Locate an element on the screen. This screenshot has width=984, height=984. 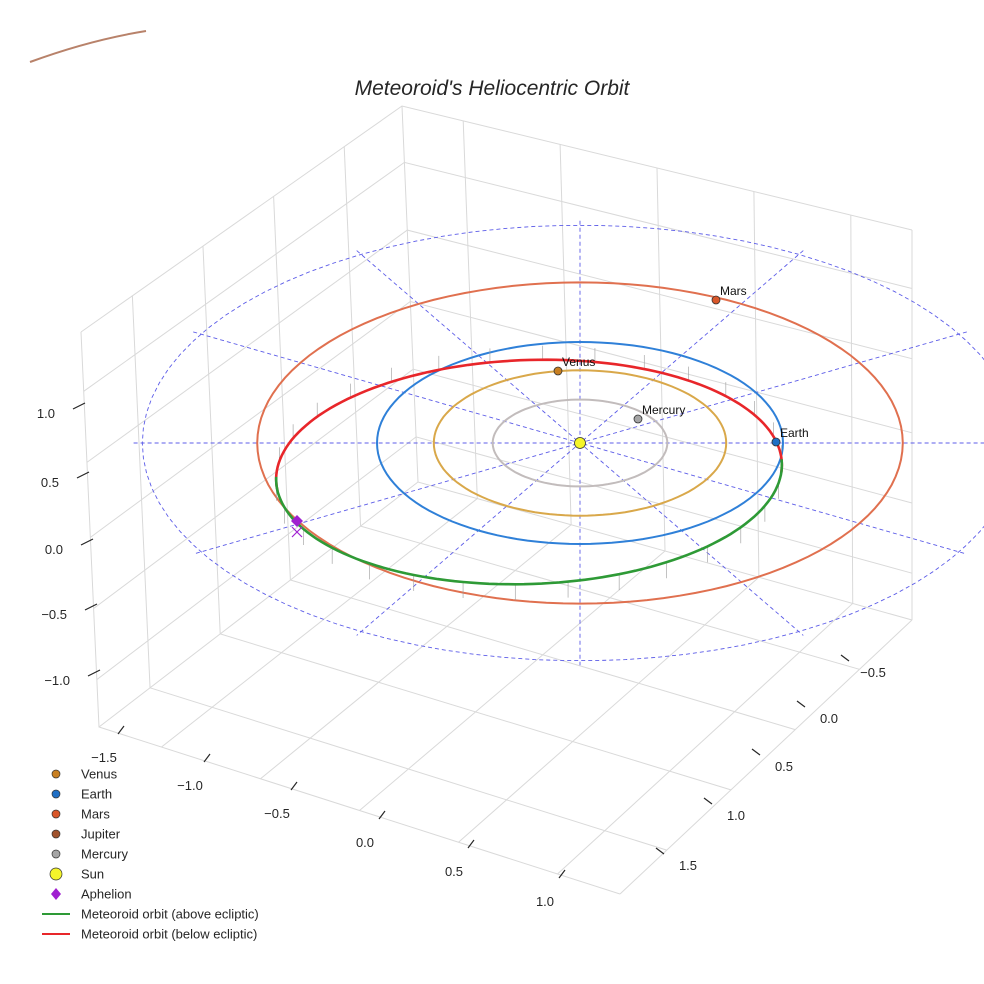
legend-label: Mercury is located at coordinates (104, 854).